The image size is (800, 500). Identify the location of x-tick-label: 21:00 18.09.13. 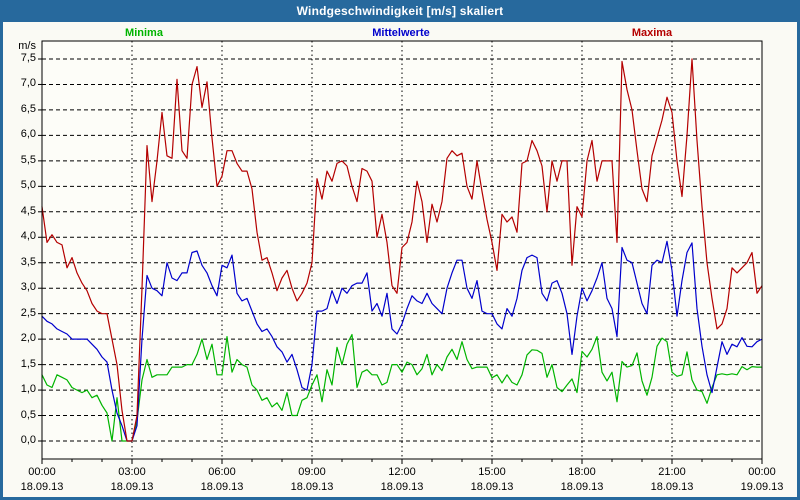
(672, 480).